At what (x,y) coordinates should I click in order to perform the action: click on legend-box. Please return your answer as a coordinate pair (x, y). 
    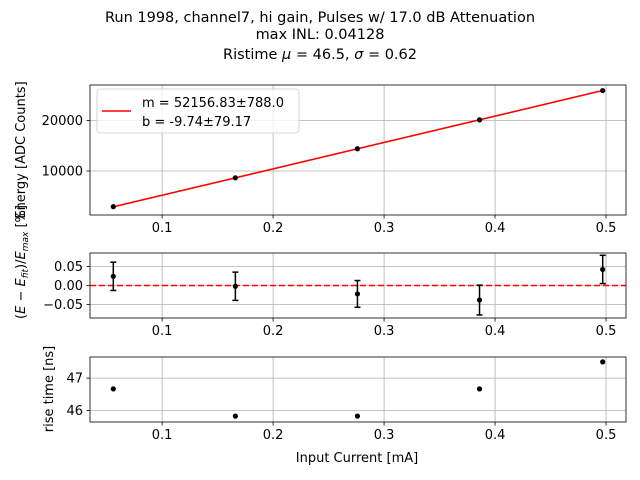
    Looking at the image, I should click on (198, 111).